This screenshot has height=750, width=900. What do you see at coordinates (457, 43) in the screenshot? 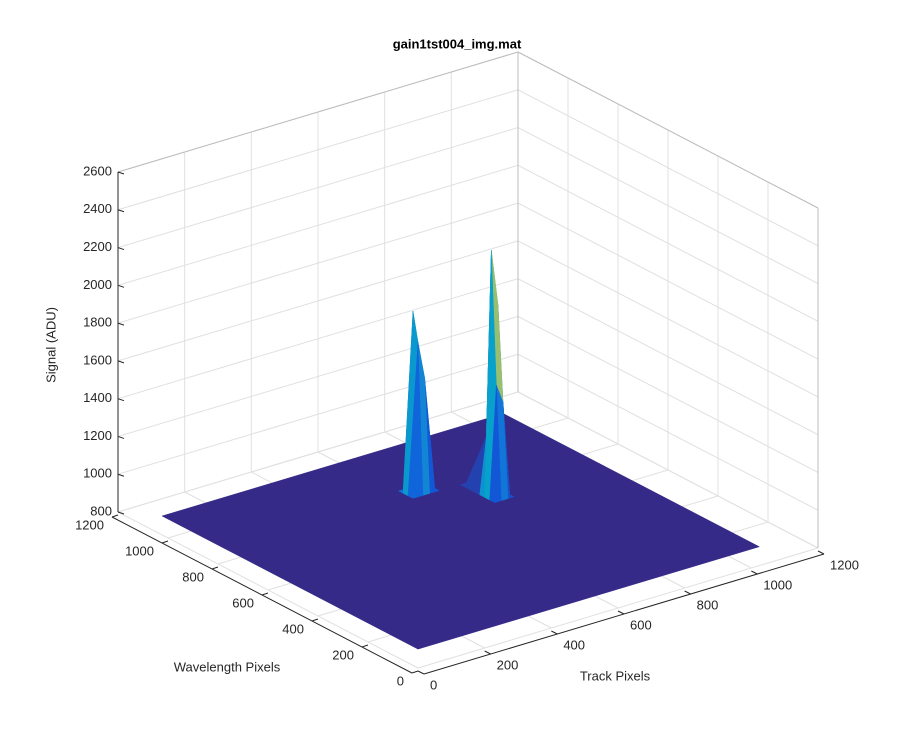
I see `chart-title: gain1tst004_img.mat` at bounding box center [457, 43].